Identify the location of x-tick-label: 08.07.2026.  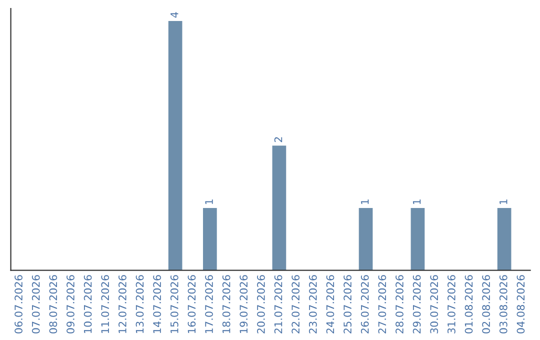
(53, 304).